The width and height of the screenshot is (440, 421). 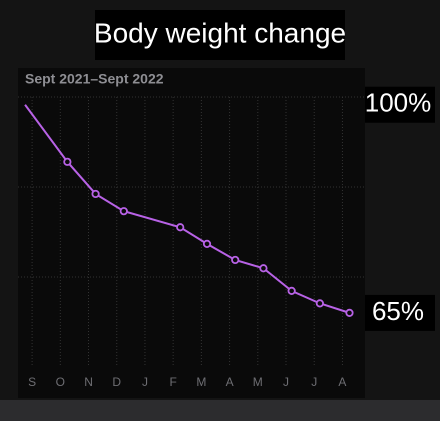 I want to click on x-tick-label: N, so click(x=88, y=382).